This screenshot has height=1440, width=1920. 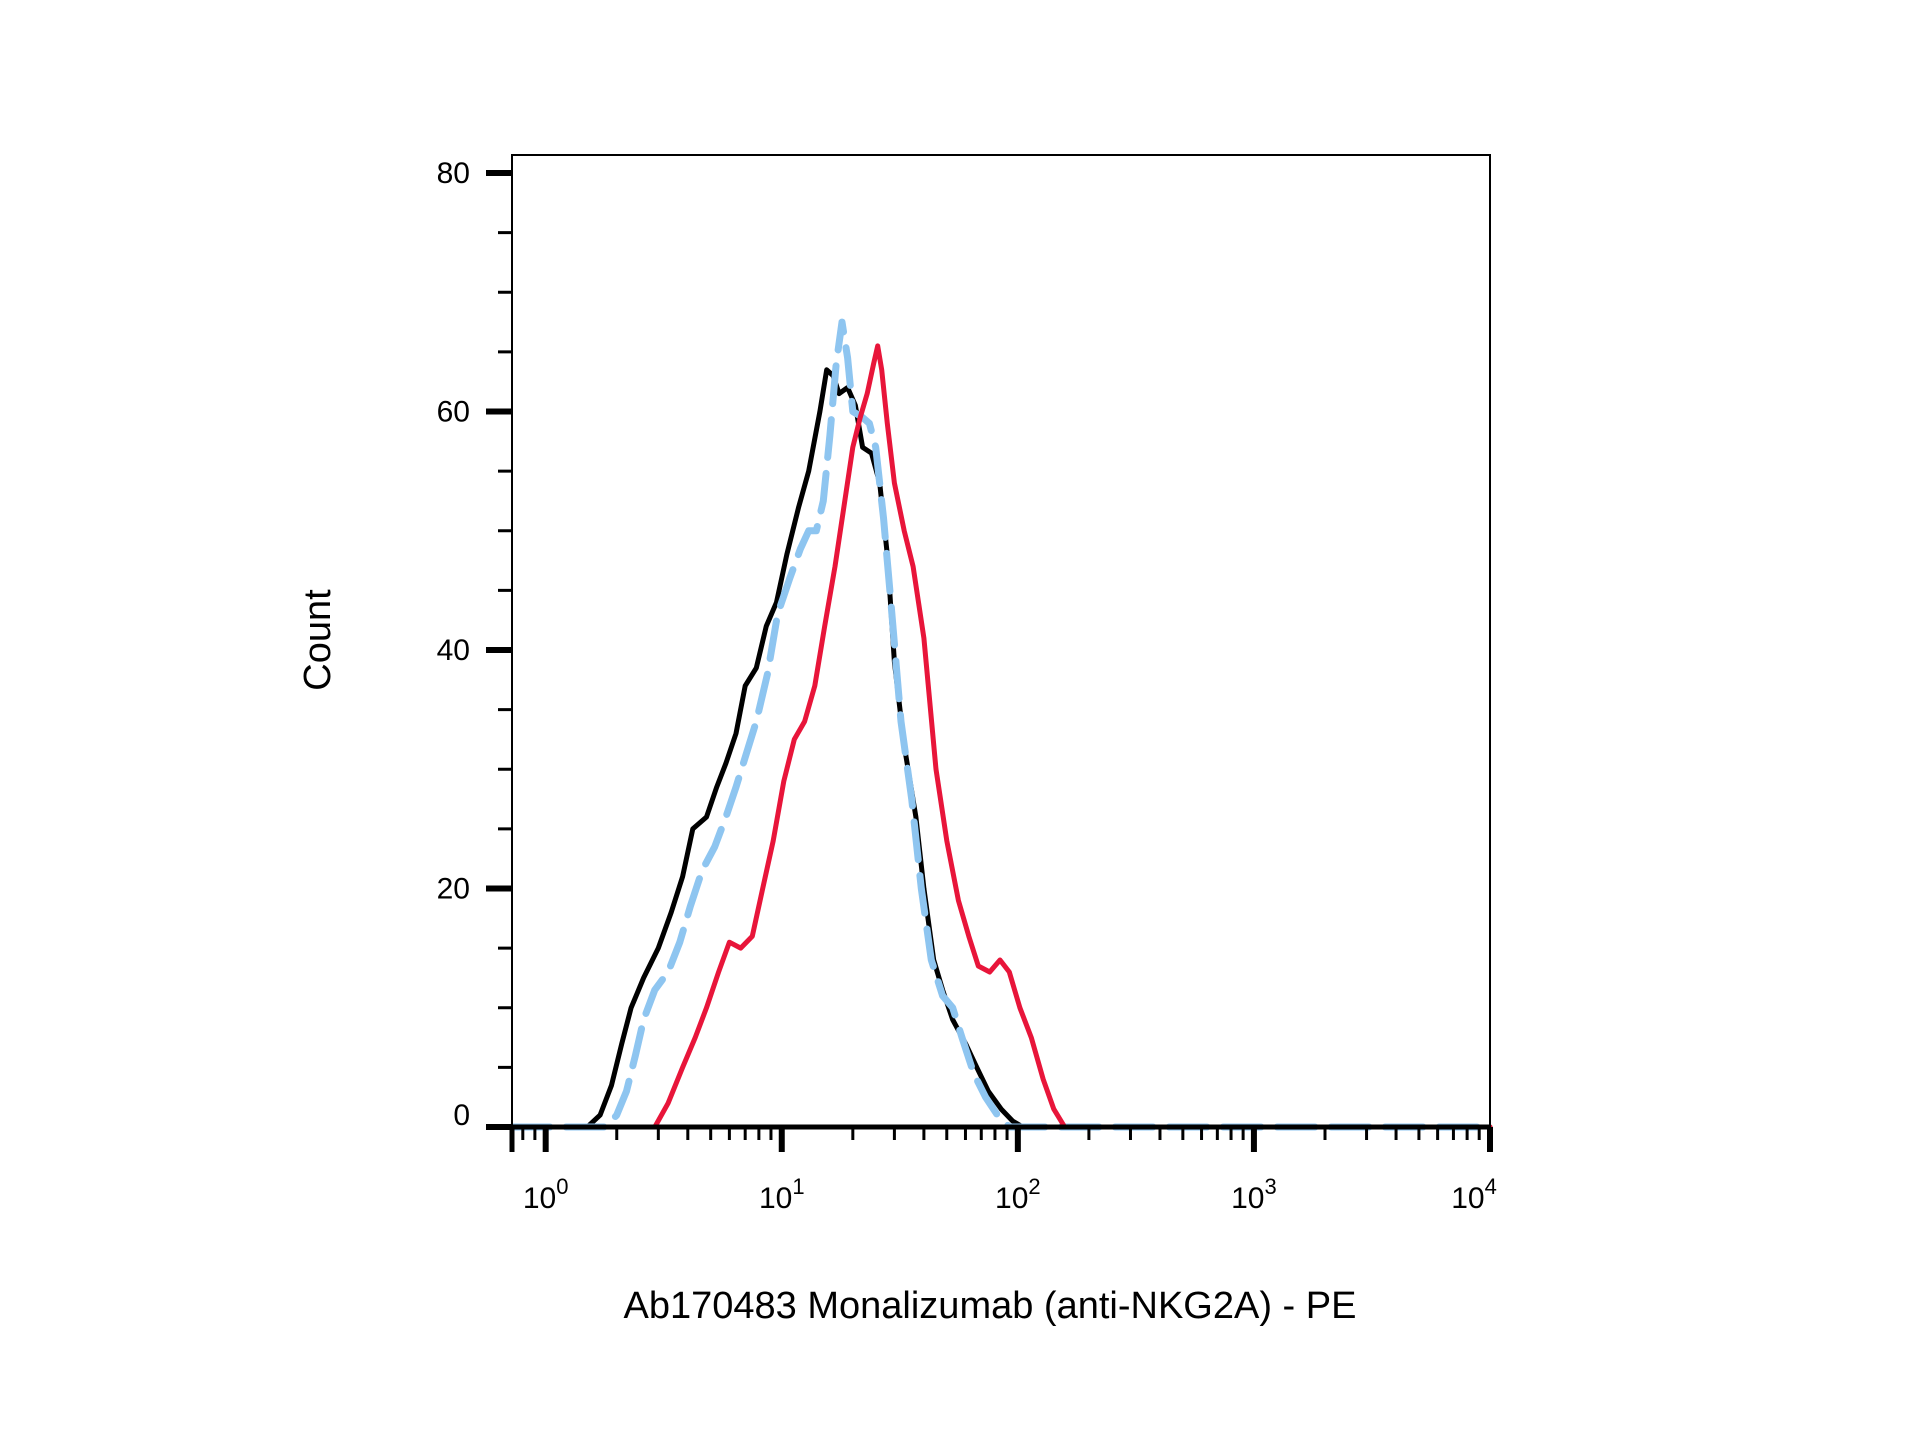 I want to click on y-tick-label: 80, so click(x=453, y=173).